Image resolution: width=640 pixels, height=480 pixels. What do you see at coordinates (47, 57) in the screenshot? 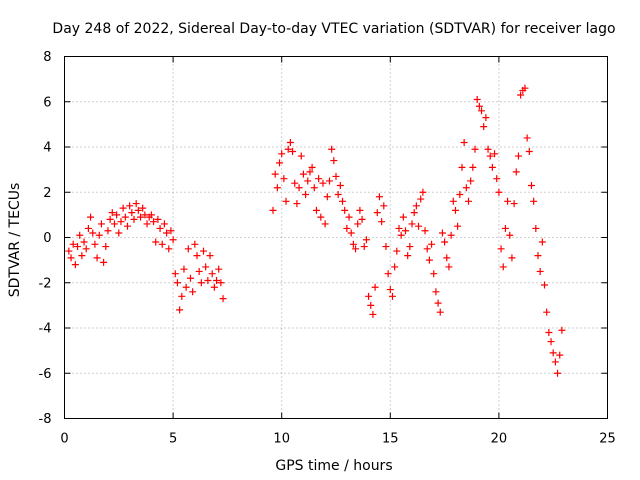
I see `y-tick-label: 8` at bounding box center [47, 57].